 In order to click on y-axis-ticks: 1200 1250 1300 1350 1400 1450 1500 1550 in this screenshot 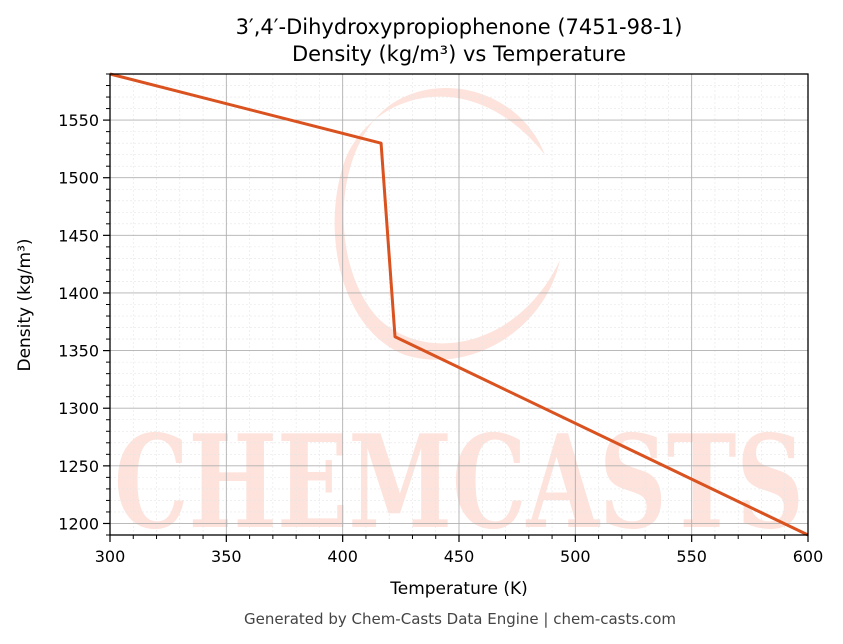, I will do `click(84, 304)`.